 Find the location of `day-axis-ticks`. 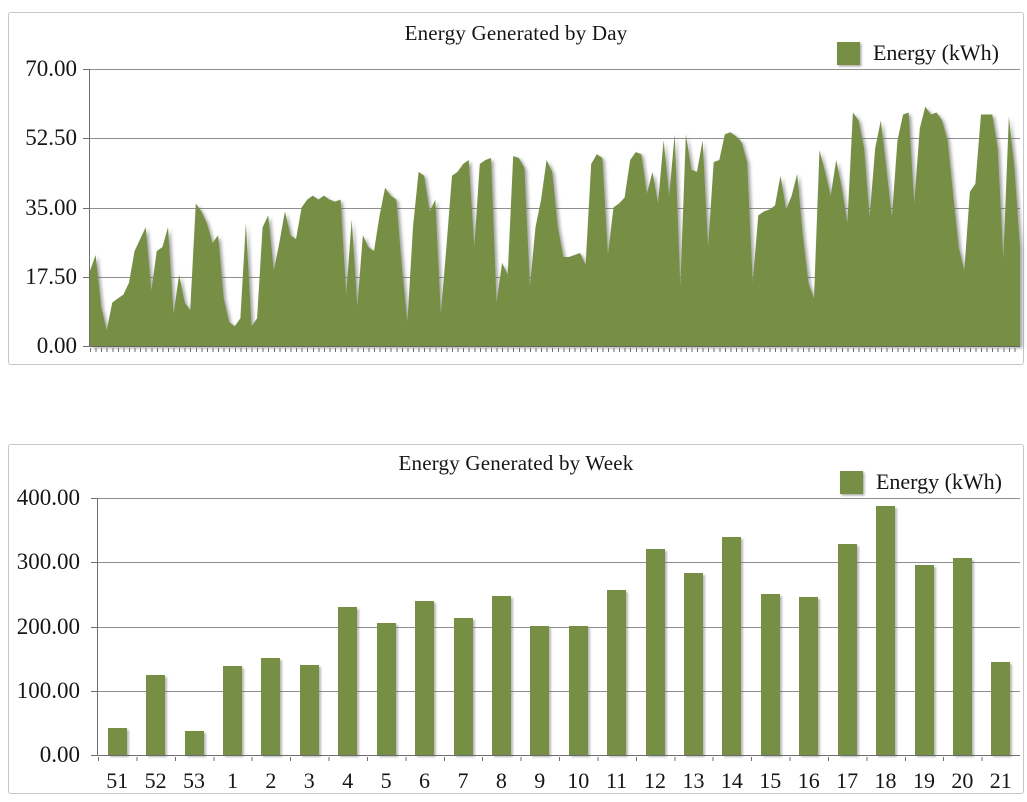

day-axis-ticks is located at coordinates (555, 350).